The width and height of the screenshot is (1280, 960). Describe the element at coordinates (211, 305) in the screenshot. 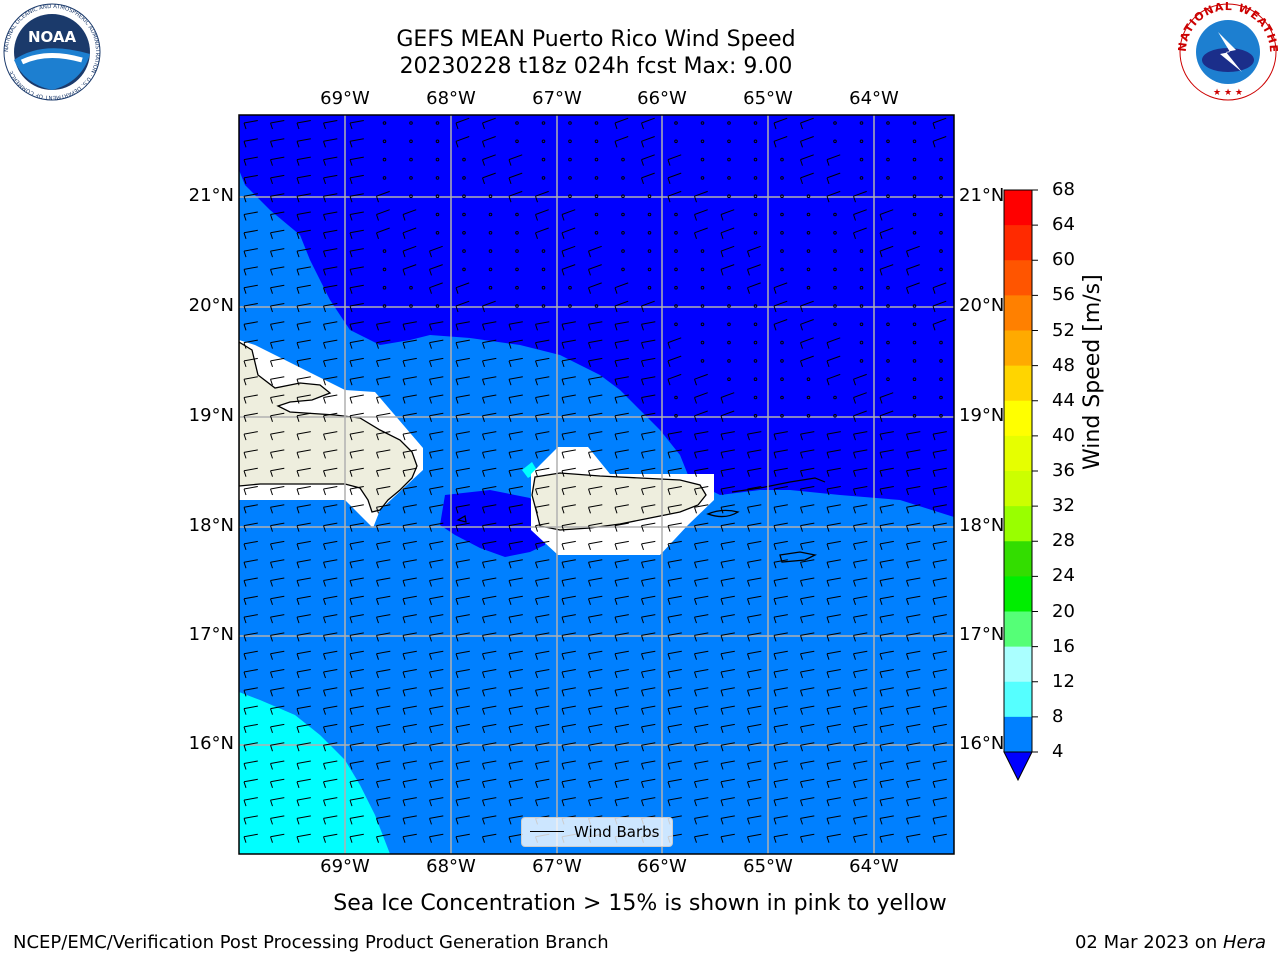

I see `lat-label-left: 20°N` at that location.